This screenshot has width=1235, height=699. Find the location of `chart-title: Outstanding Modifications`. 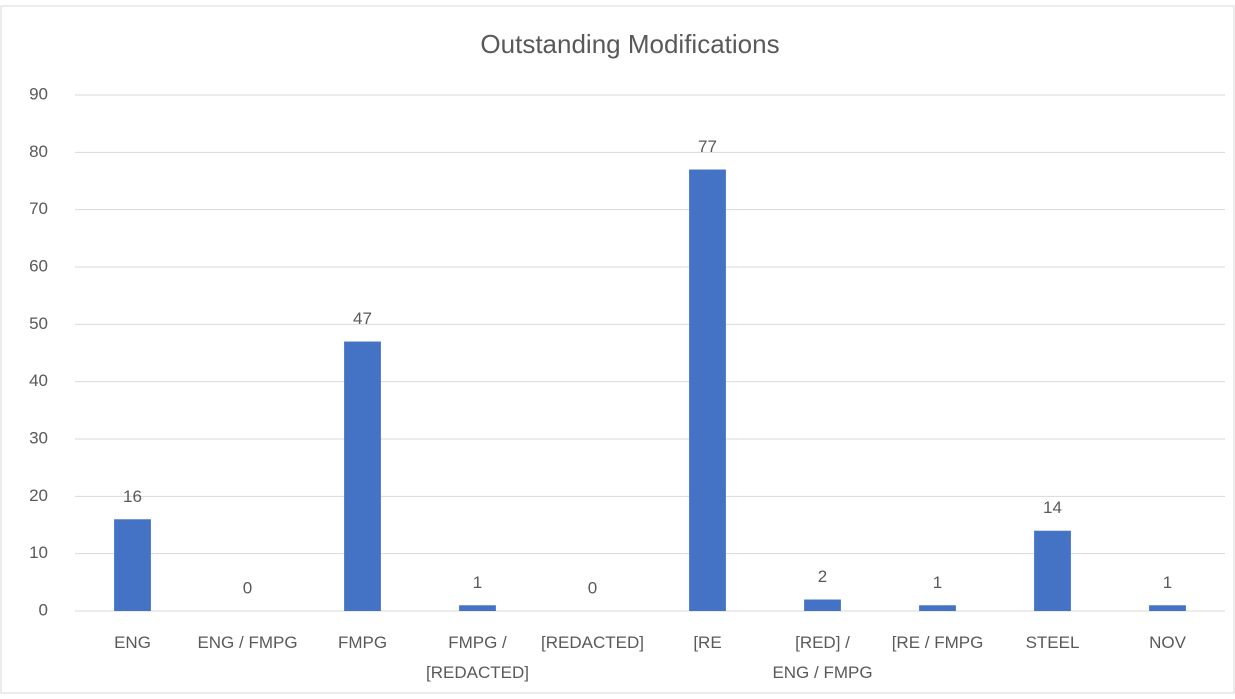

chart-title: Outstanding Modifications is located at coordinates (629, 44).